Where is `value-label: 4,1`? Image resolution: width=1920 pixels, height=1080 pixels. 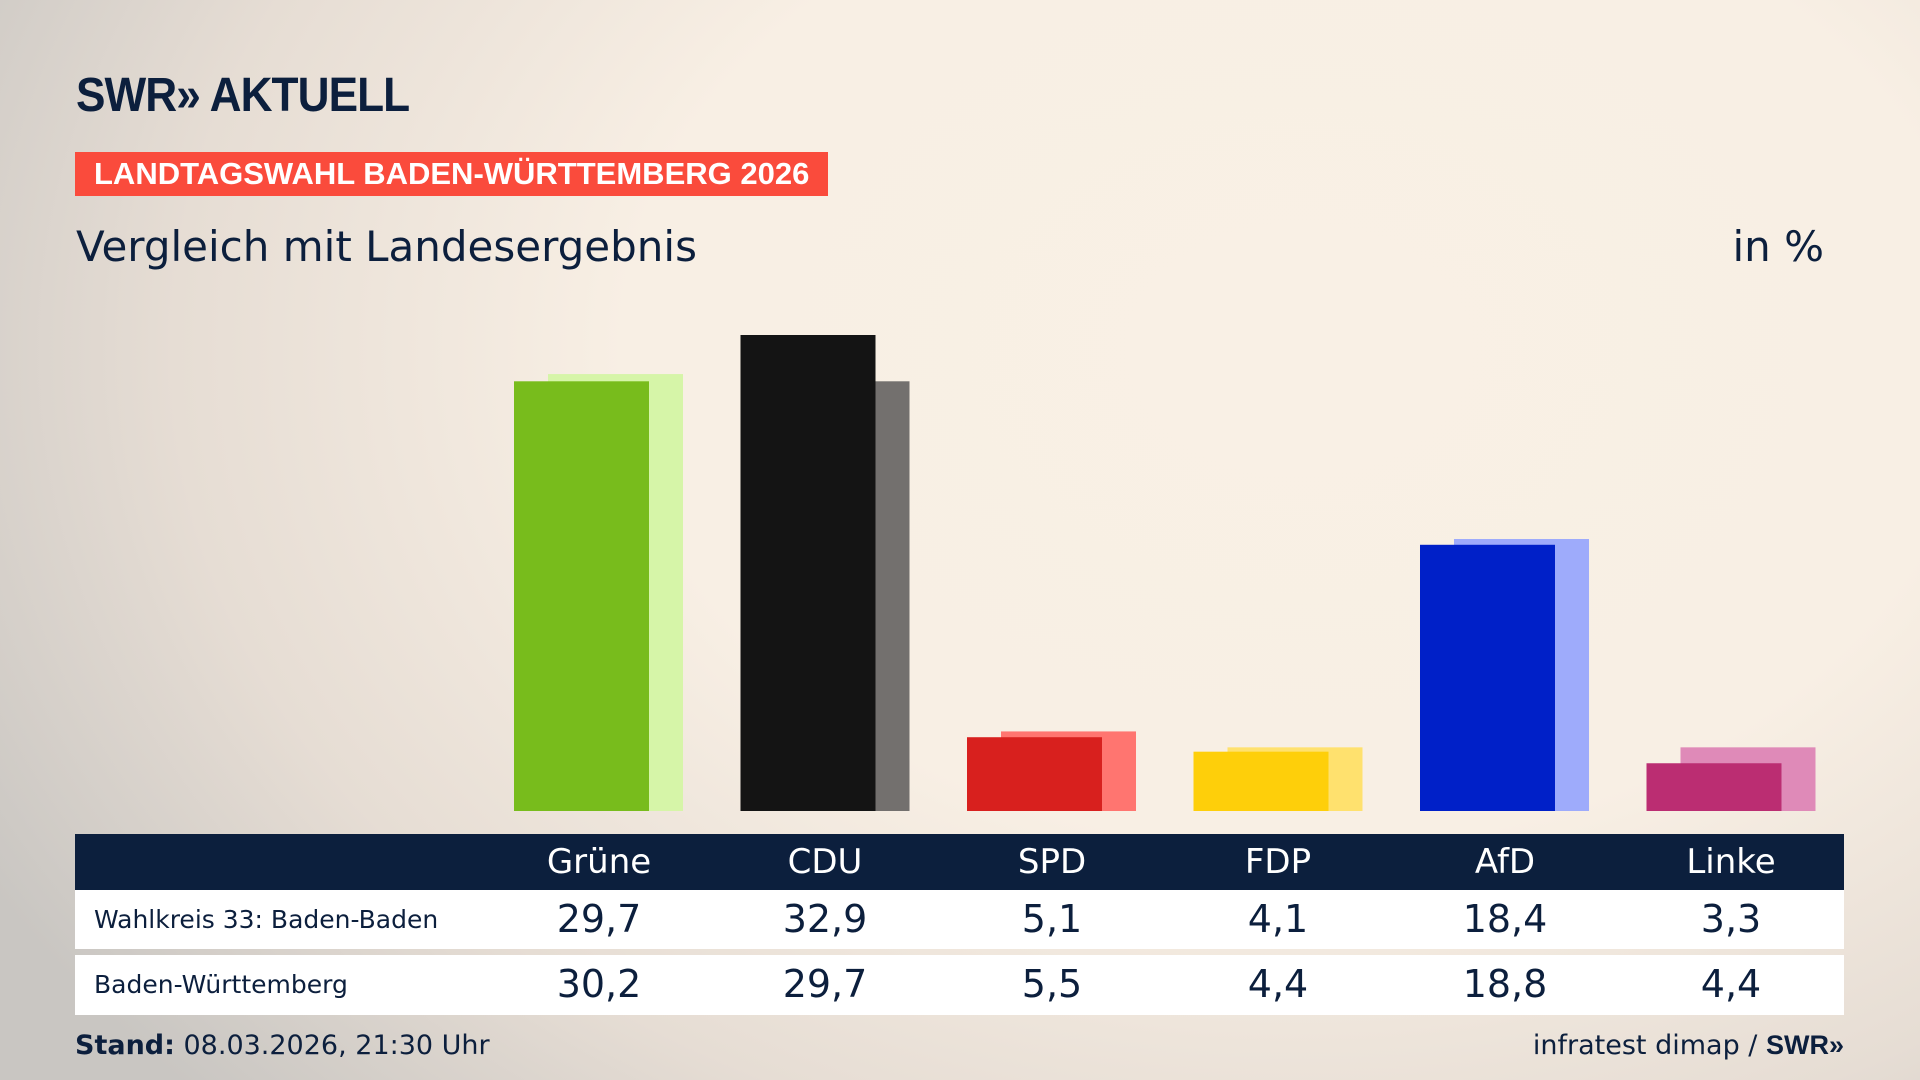 value-label: 4,1 is located at coordinates (1278, 919).